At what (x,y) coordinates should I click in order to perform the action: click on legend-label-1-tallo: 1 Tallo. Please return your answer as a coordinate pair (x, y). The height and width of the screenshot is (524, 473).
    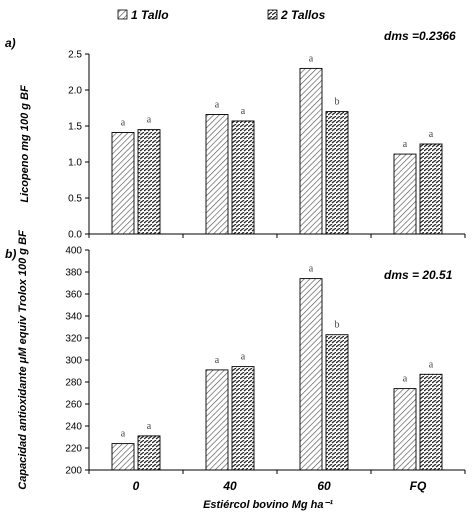
    Looking at the image, I should click on (150, 15).